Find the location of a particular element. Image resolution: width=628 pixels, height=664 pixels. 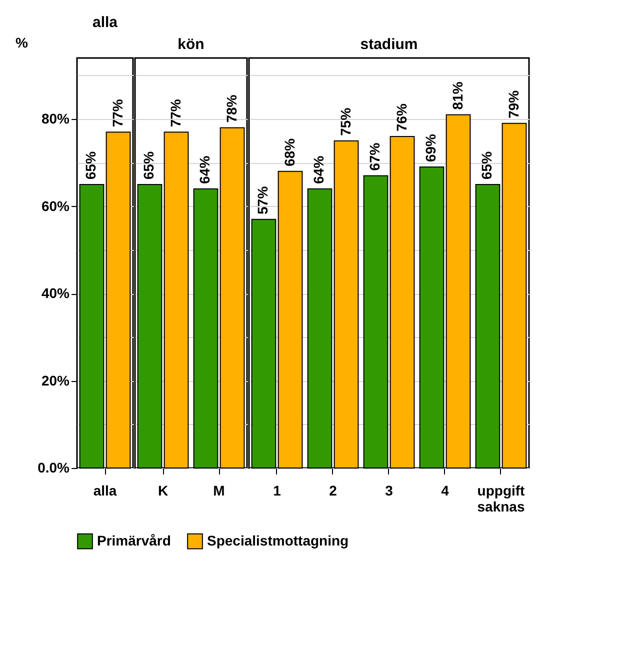

data-label: 69% is located at coordinates (430, 147).